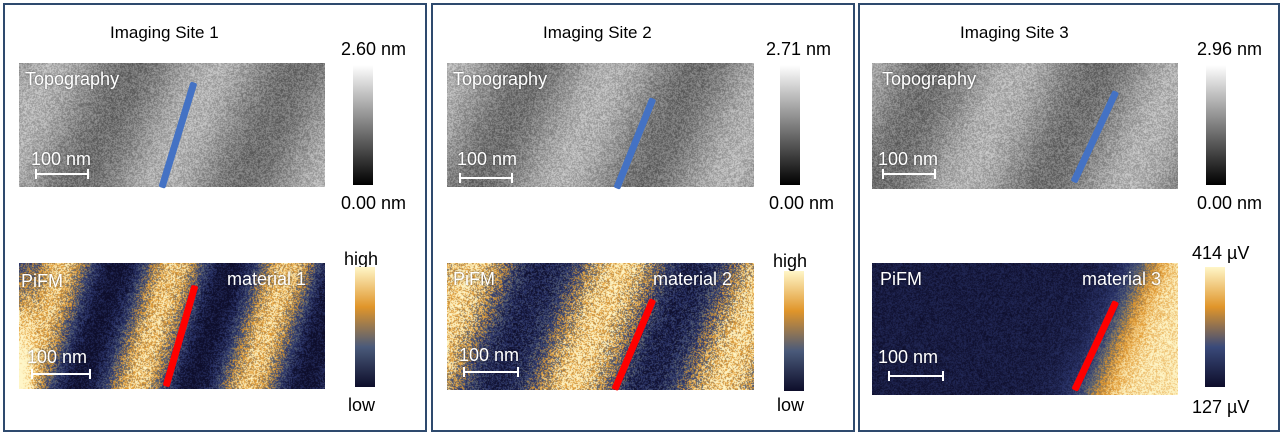 The height and width of the screenshot is (436, 1284). I want to click on pifm-image: PiFM material 3 100 nm, so click(1025, 329).